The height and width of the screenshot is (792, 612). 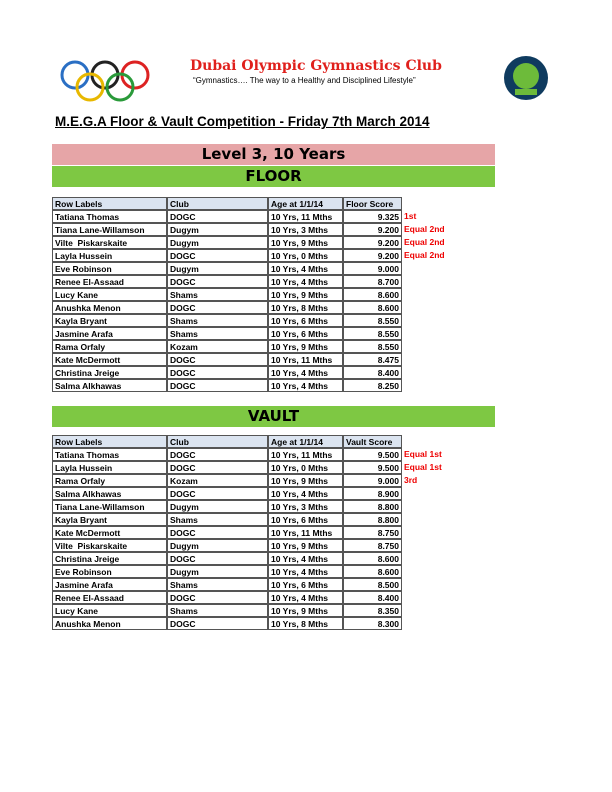 I want to click on table-cell: 8.900, so click(x=372, y=493).